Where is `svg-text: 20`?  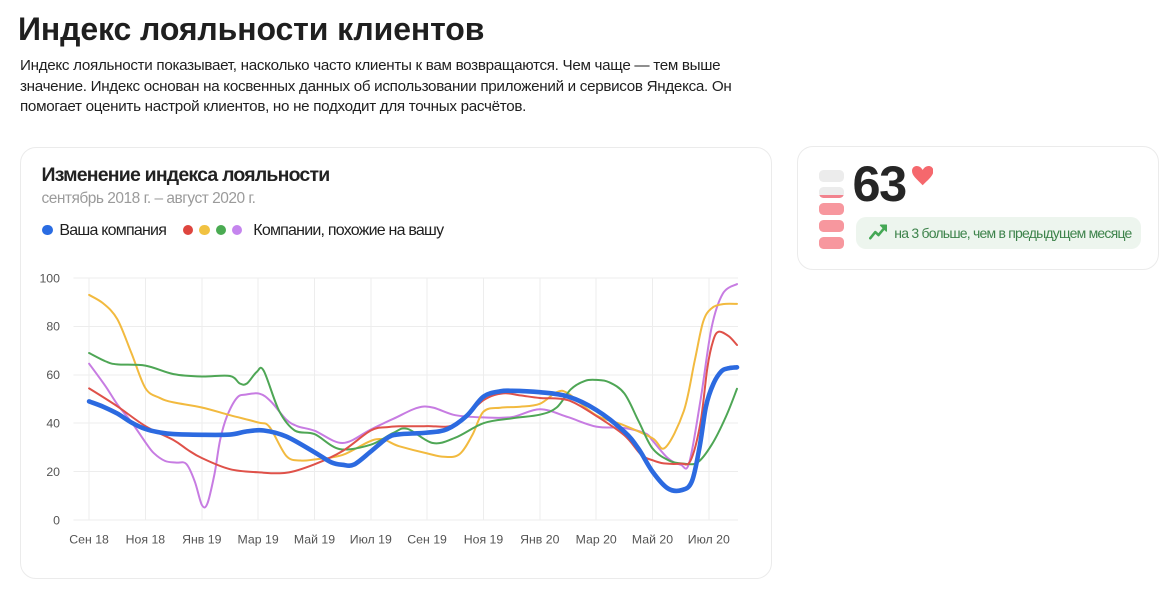 svg-text: 20 is located at coordinates (54, 471).